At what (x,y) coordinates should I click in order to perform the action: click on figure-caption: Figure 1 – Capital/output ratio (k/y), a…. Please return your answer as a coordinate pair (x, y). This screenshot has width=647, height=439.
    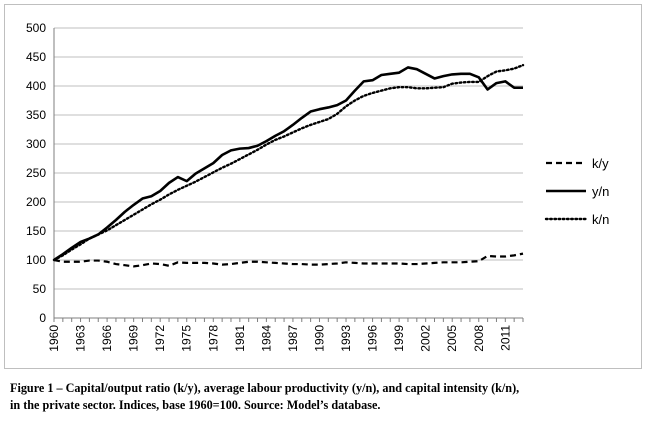
    Looking at the image, I should click on (325, 397).